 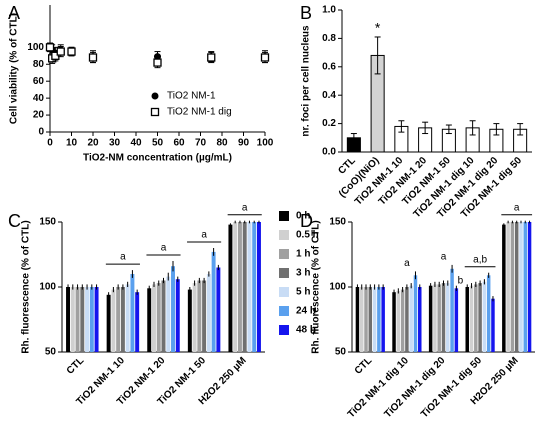 I want to click on annotation: b, so click(x=461, y=280).